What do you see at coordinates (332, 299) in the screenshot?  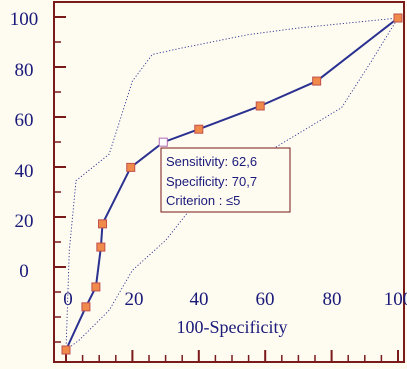 I see `x-tick-label: 80` at bounding box center [332, 299].